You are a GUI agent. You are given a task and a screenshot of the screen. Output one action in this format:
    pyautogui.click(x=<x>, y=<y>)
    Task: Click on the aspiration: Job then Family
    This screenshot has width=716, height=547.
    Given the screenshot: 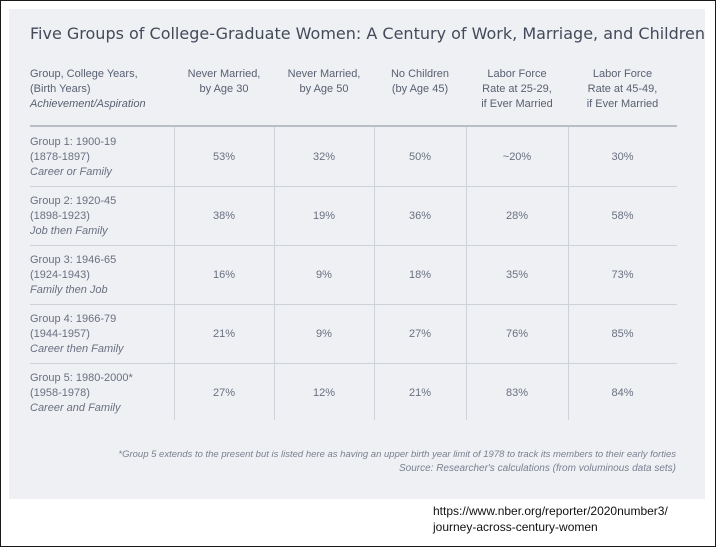 What is the action you would take?
    pyautogui.click(x=69, y=231)
    